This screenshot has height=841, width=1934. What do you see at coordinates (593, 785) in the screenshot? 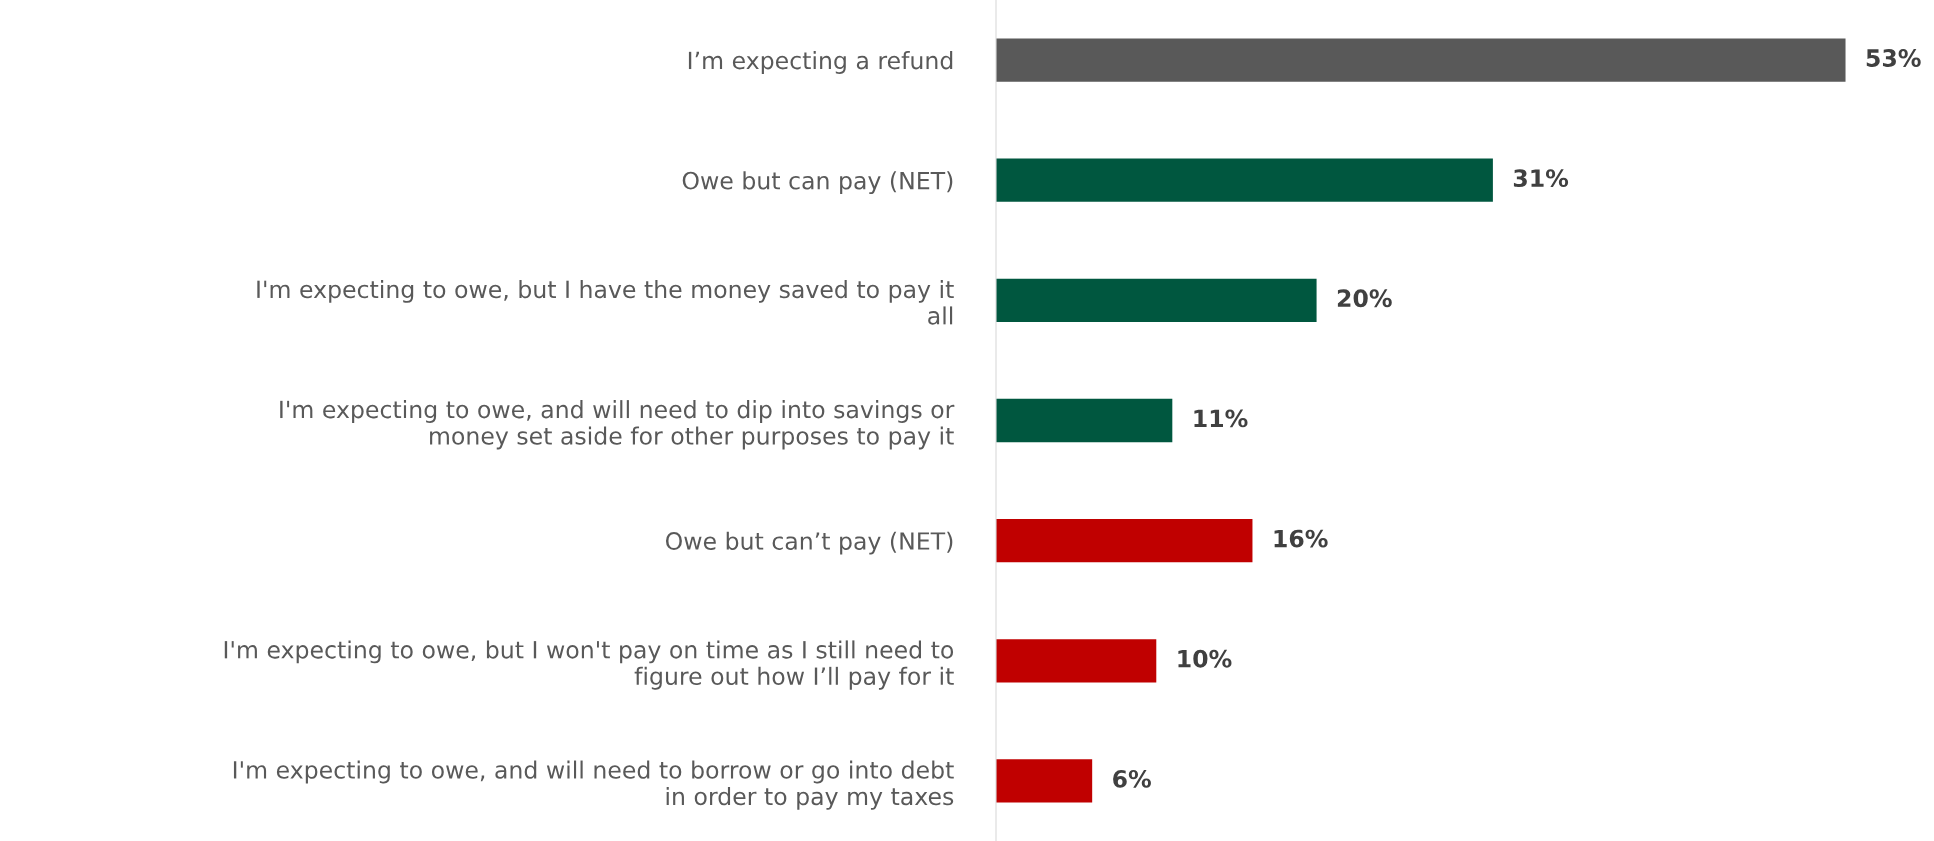
I see `y-tick-label: I'm expecting to owe, and will need to borrow or go into debt in order to pay my taxes` at bounding box center [593, 785].